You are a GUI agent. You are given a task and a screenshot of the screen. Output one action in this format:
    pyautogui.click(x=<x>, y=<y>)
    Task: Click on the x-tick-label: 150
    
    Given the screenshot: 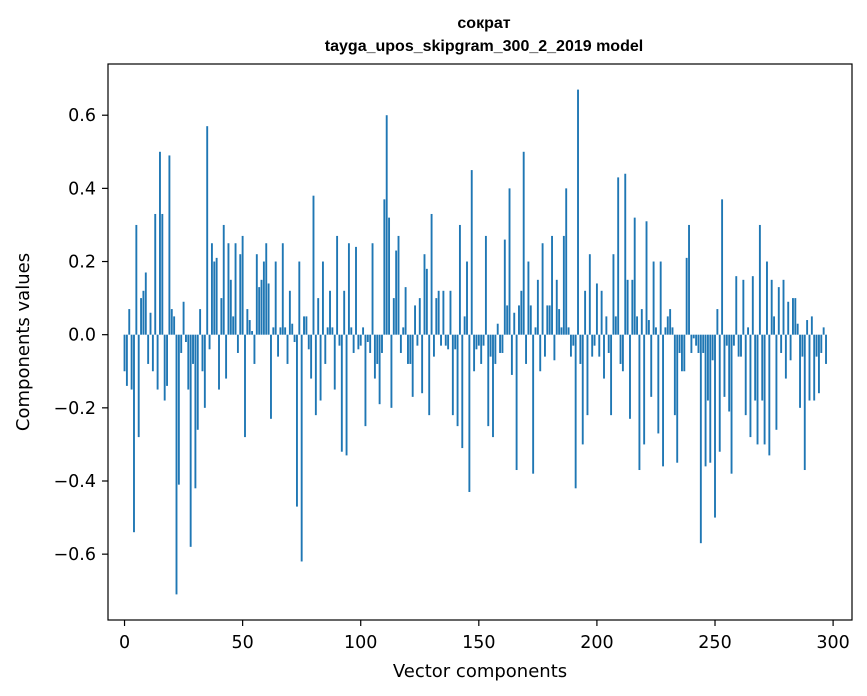 What is the action you would take?
    pyautogui.click(x=478, y=643)
    